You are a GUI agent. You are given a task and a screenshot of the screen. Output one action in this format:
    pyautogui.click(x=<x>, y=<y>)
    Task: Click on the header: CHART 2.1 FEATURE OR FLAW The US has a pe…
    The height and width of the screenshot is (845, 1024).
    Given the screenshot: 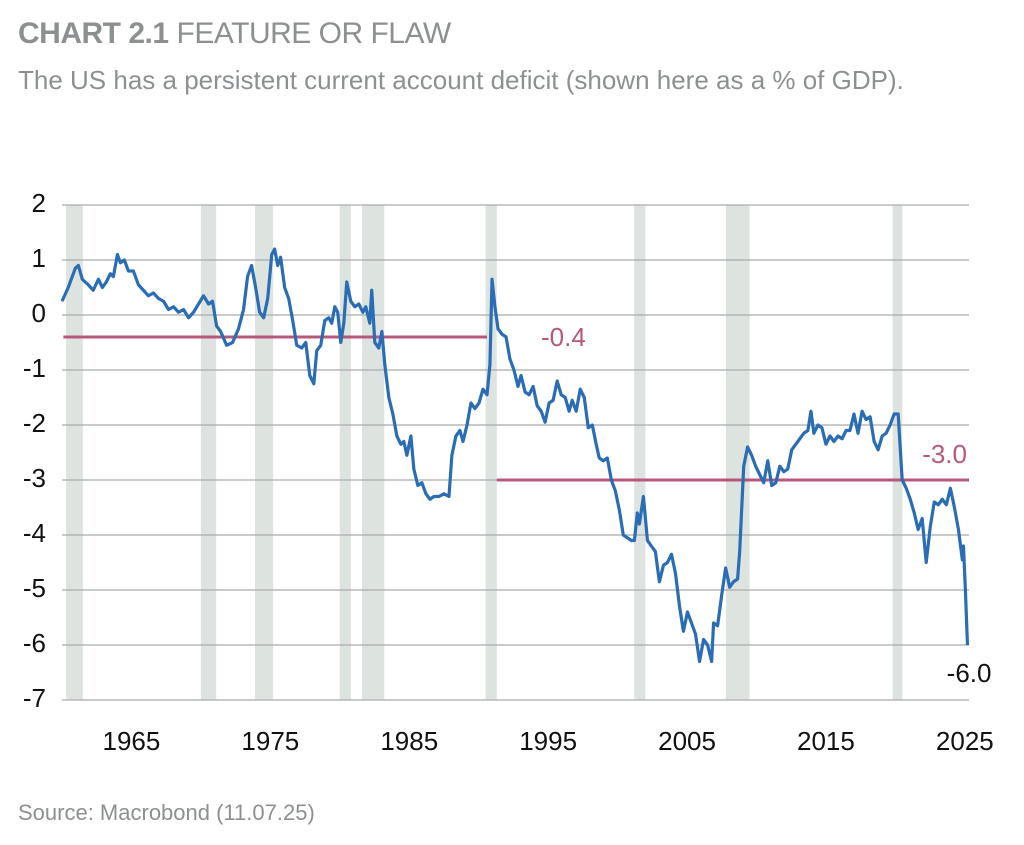 What is the action you would take?
    pyautogui.click(x=488, y=58)
    